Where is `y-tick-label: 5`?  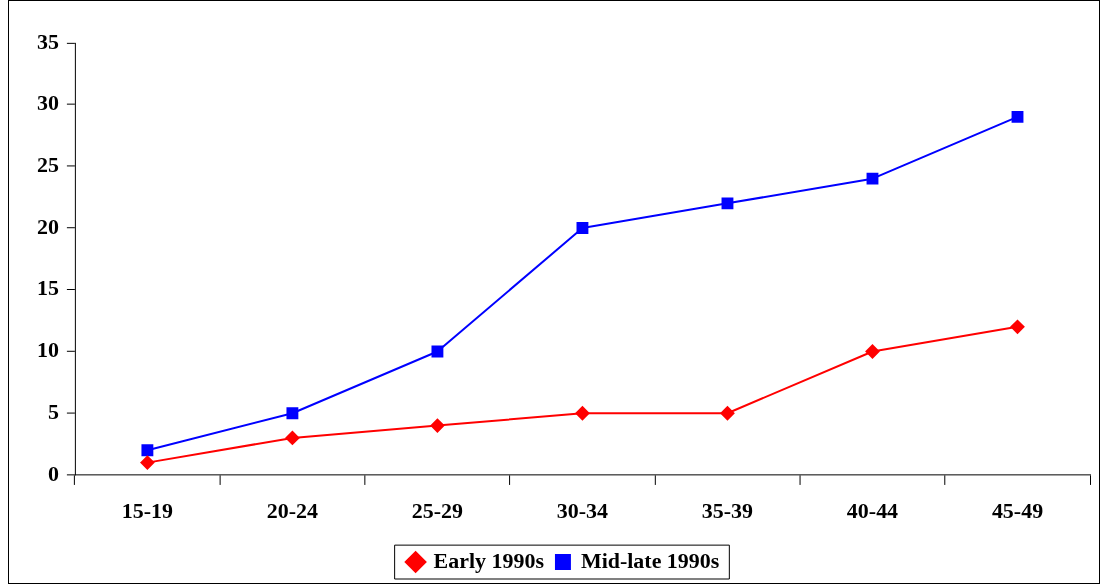 y-tick-label: 5 is located at coordinates (53, 411).